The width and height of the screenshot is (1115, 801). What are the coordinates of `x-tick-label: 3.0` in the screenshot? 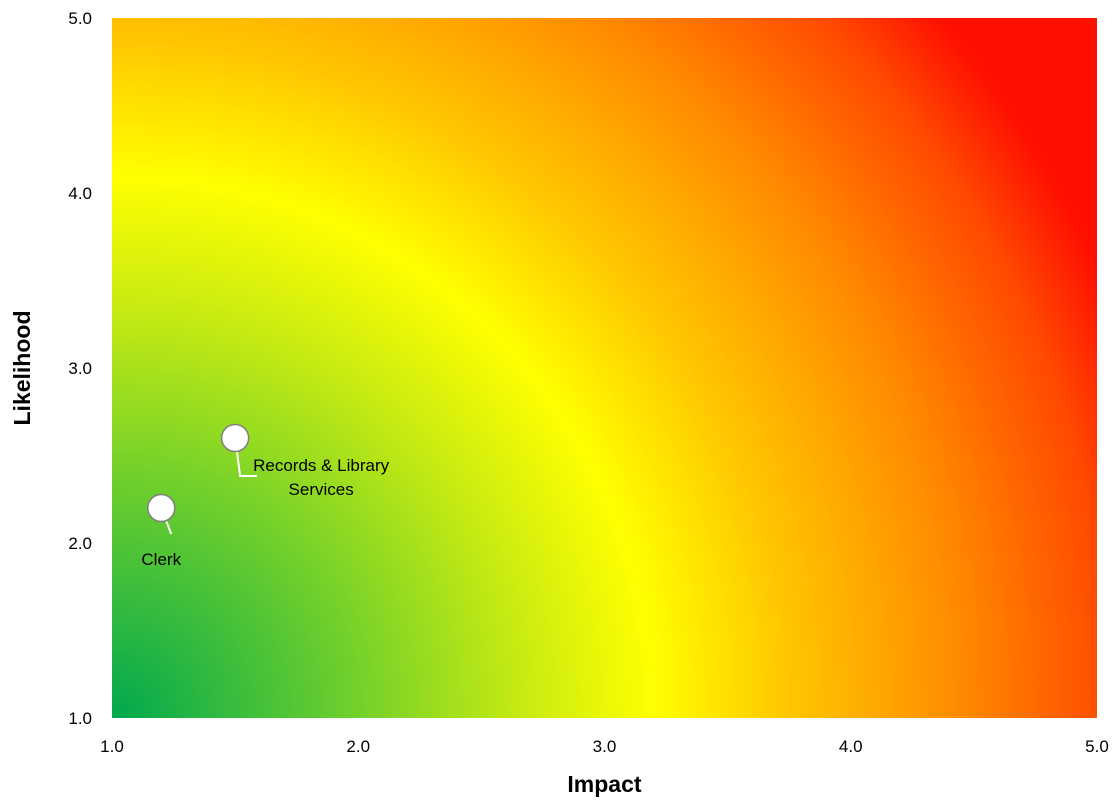 It's located at (605, 746).